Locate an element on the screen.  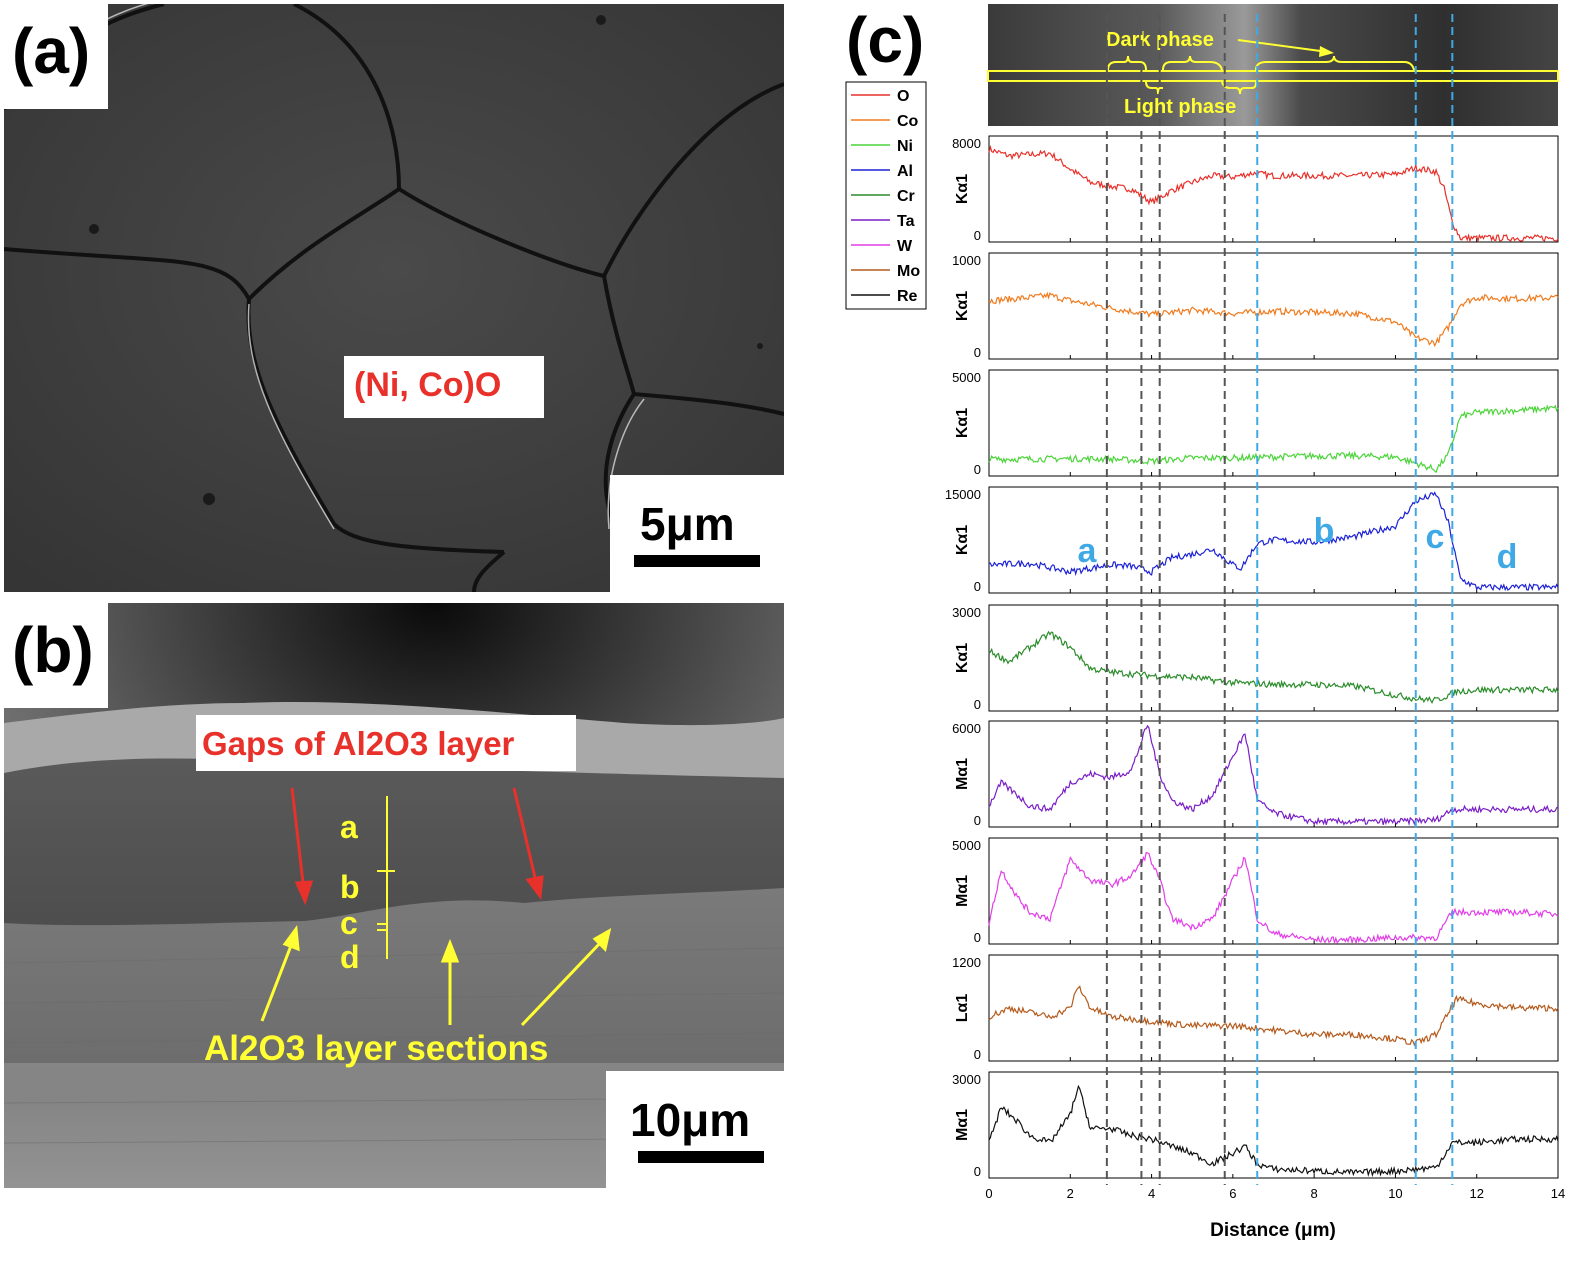
series-line-co is located at coordinates (1273, 319).